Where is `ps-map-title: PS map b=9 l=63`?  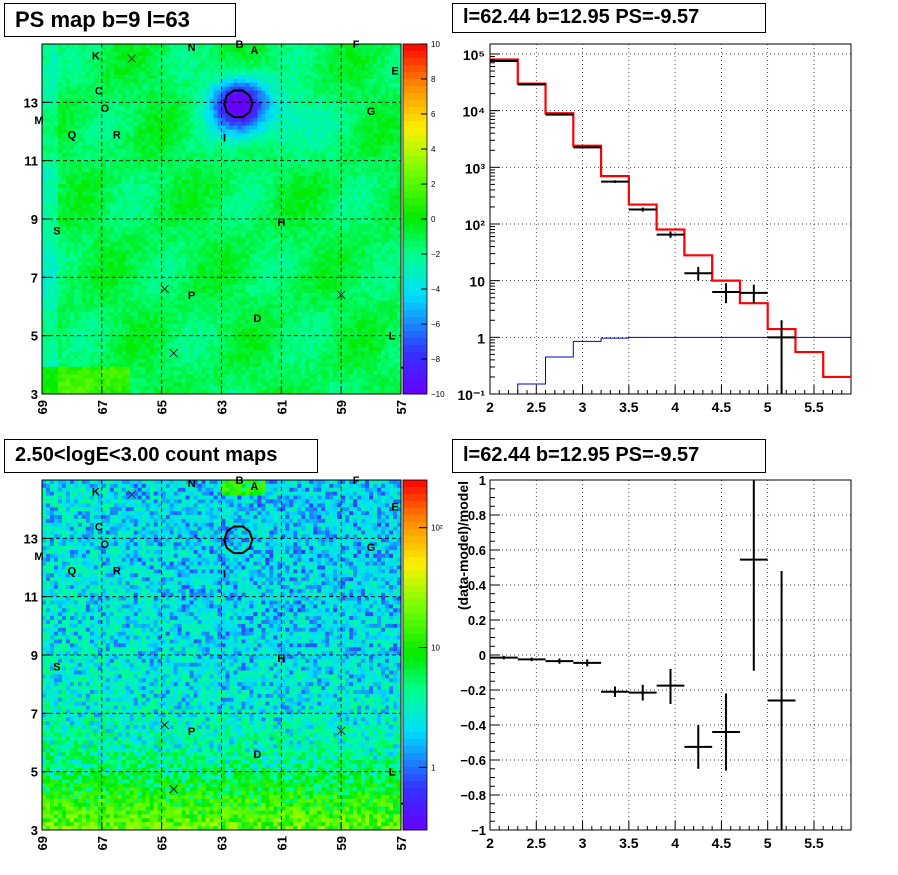
ps-map-title: PS map b=9 l=63 is located at coordinates (120, 20).